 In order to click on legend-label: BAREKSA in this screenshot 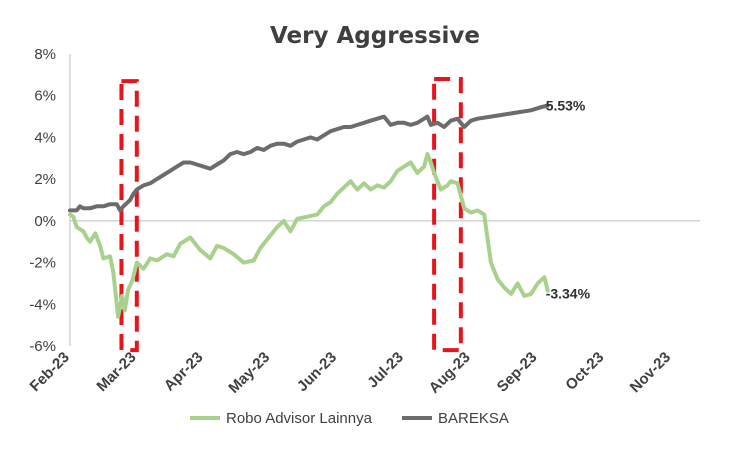, I will do `click(473, 418)`.